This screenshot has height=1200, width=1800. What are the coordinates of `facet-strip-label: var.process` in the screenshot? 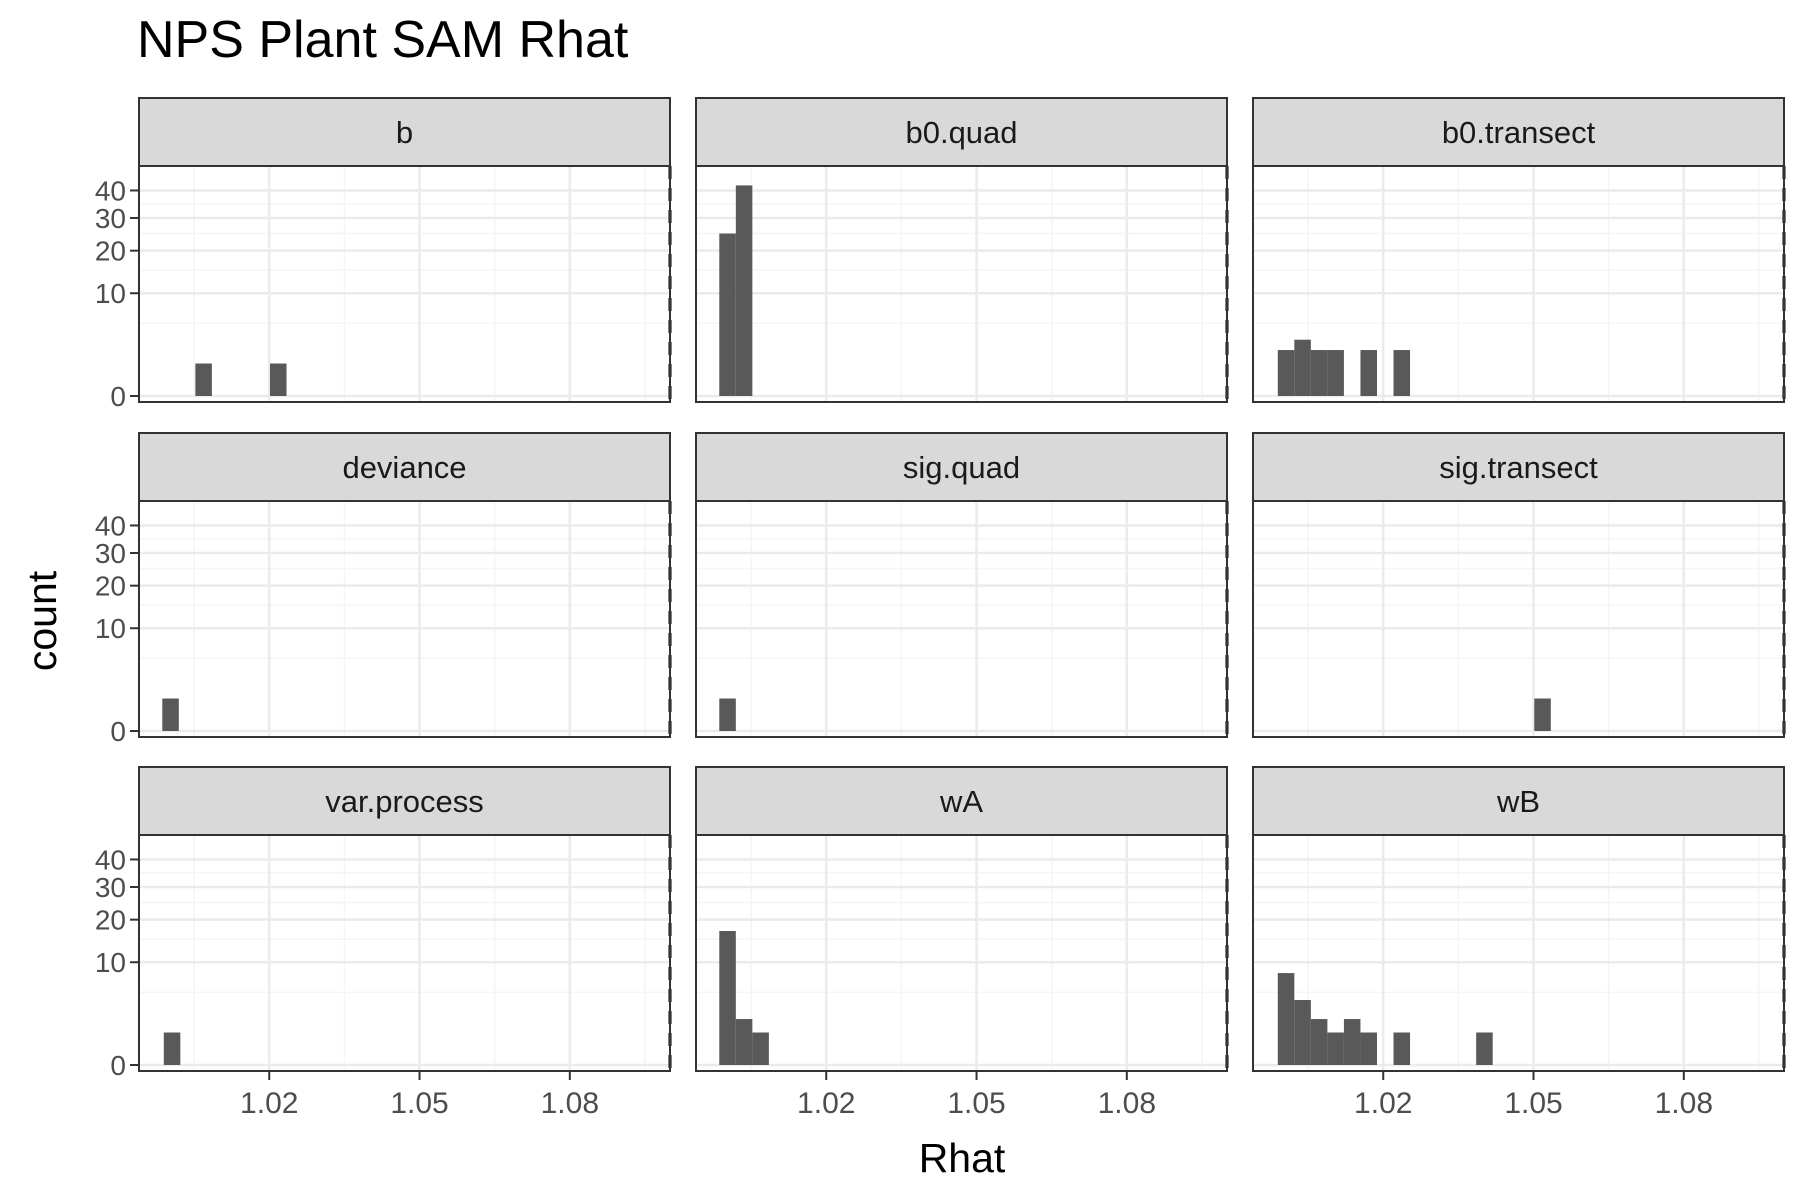 It's located at (404, 801).